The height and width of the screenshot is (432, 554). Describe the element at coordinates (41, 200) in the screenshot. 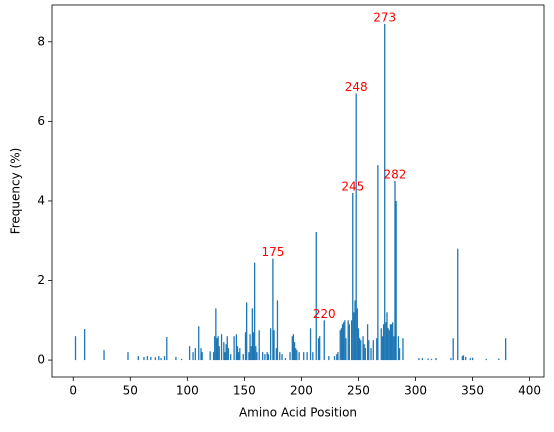

I see `y-tick-label: 4` at that location.